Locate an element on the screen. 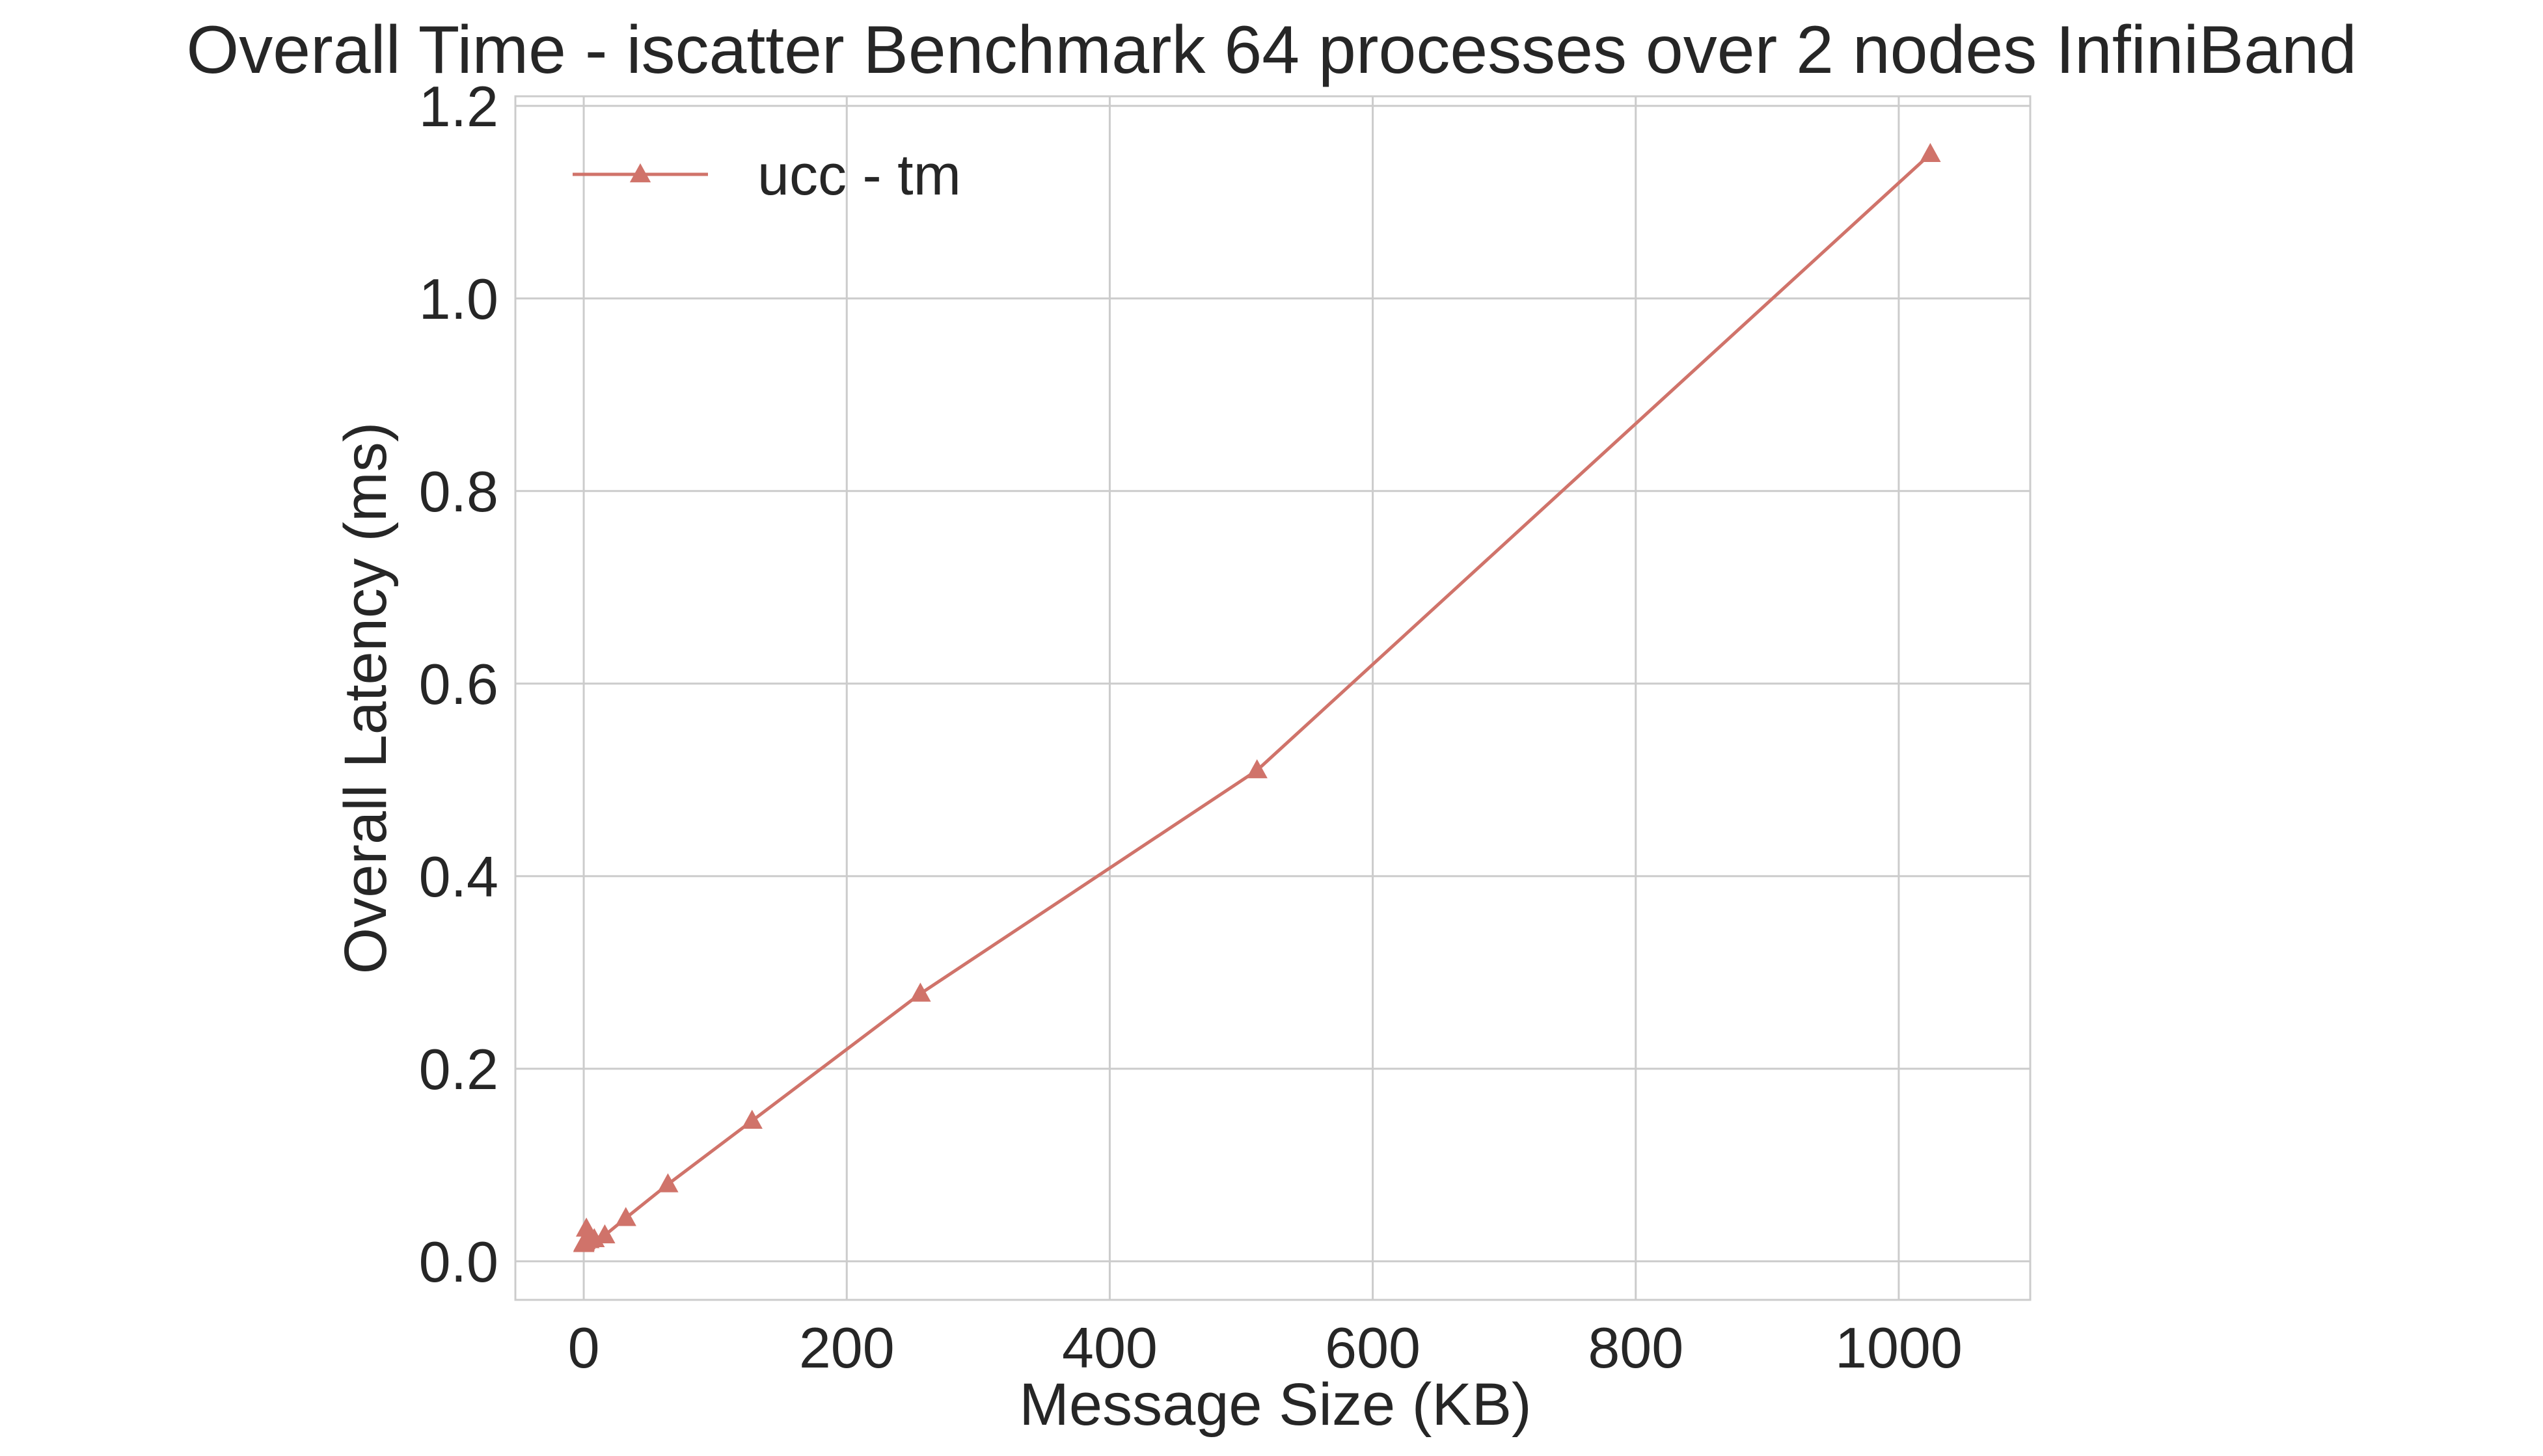 This screenshot has height=1456, width=2543. y-tick-label: 1.2 is located at coordinates (458, 106).